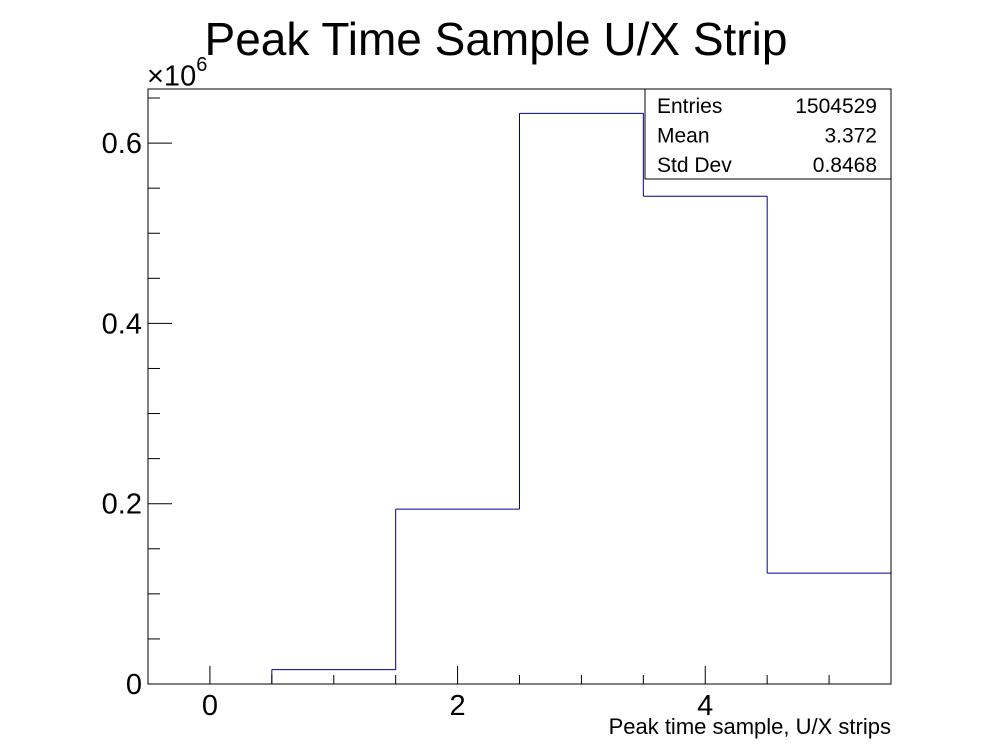 The height and width of the screenshot is (744, 992). I want to click on stats-box-frame, so click(768, 134).